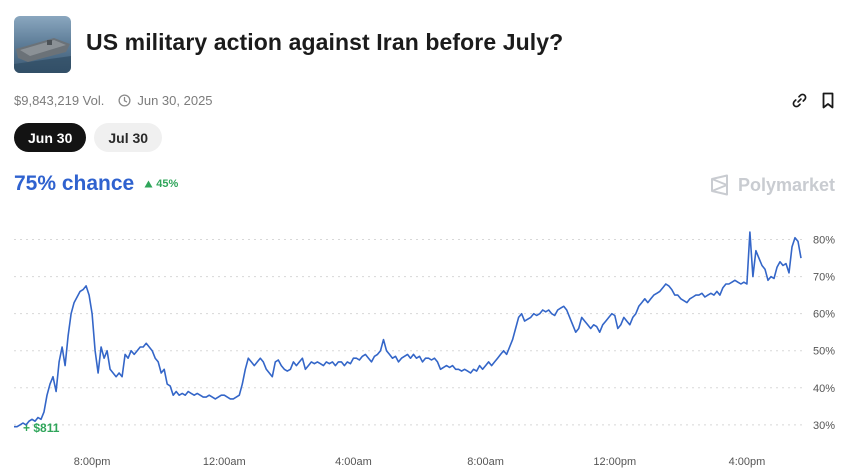 The width and height of the screenshot is (851, 473). I want to click on chance-delta: 45%, so click(161, 184).